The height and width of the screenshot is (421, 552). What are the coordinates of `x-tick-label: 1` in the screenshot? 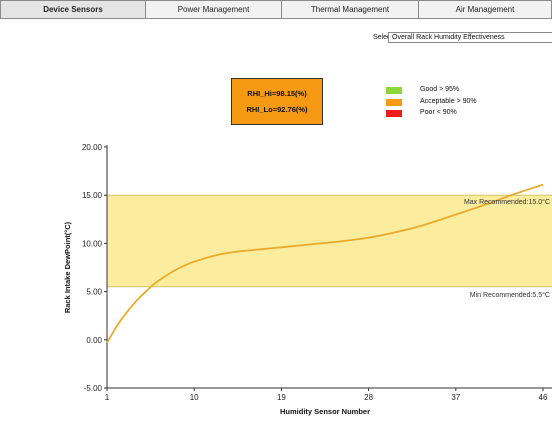 It's located at (107, 397).